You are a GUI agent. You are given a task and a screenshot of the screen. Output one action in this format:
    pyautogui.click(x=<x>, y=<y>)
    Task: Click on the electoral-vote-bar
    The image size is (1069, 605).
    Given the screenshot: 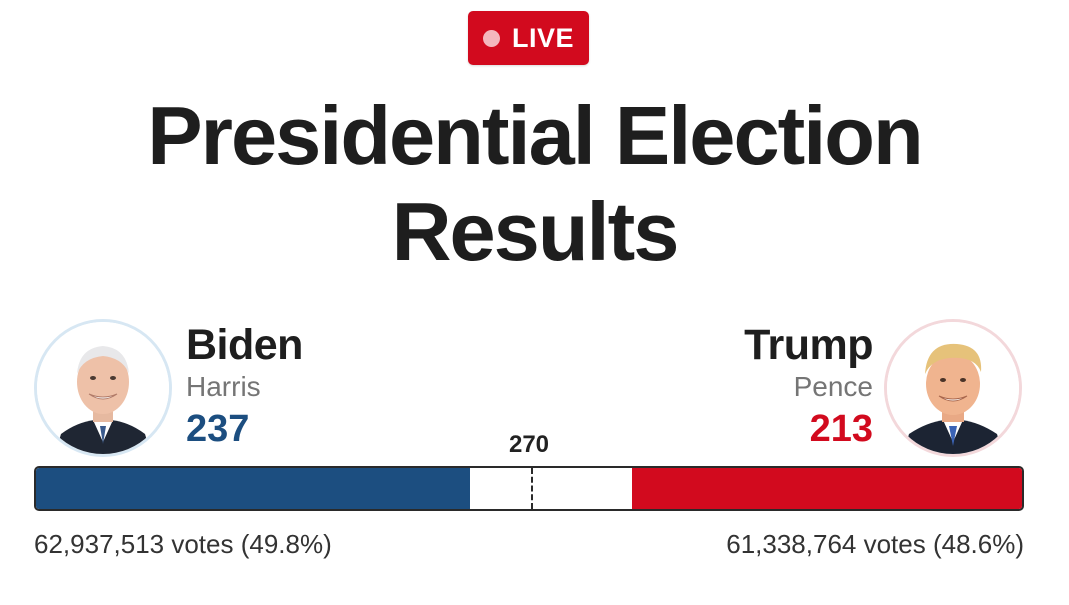 What is the action you would take?
    pyautogui.click(x=529, y=488)
    